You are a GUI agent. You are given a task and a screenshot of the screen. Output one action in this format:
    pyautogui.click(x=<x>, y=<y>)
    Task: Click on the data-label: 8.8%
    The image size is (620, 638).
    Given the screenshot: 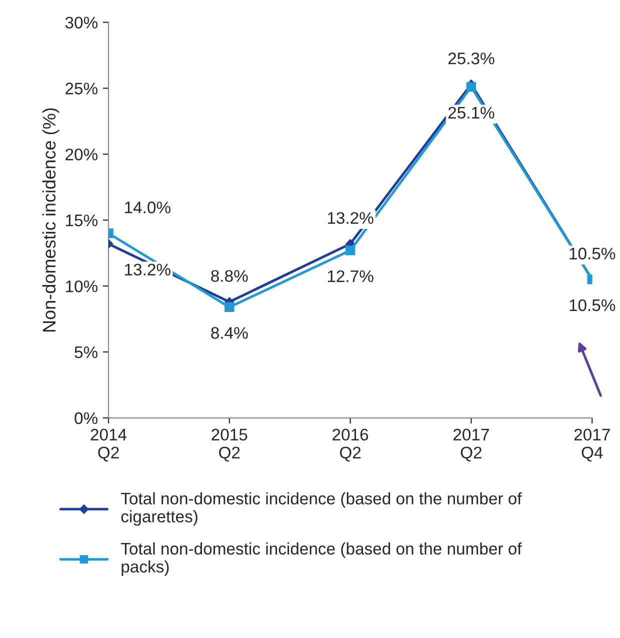 What is the action you would take?
    pyautogui.click(x=229, y=276)
    